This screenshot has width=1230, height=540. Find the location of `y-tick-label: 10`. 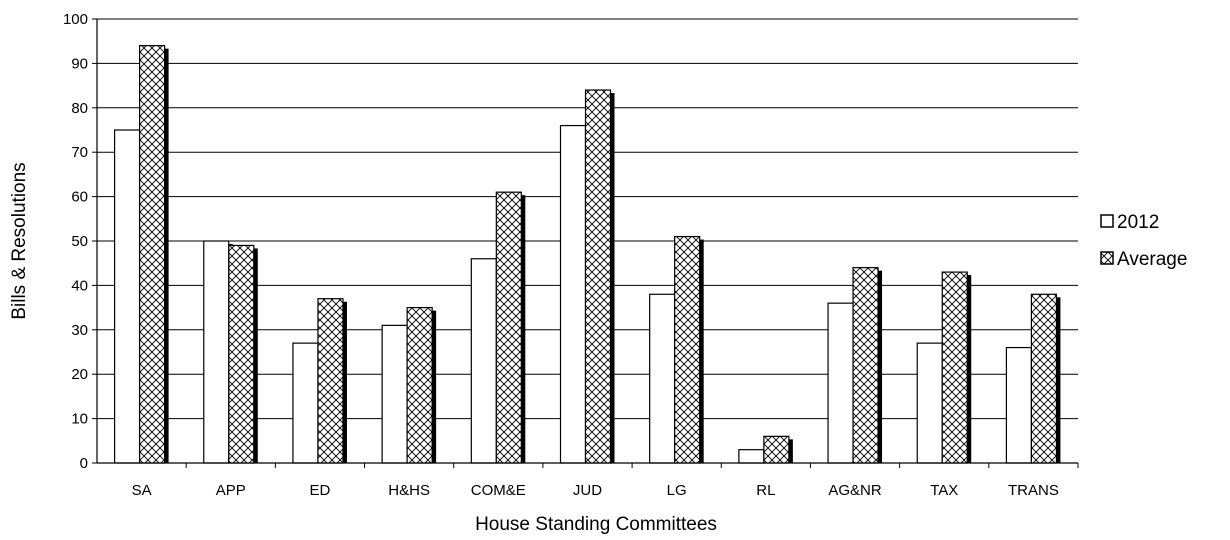

y-tick-label: 10 is located at coordinates (79, 419).